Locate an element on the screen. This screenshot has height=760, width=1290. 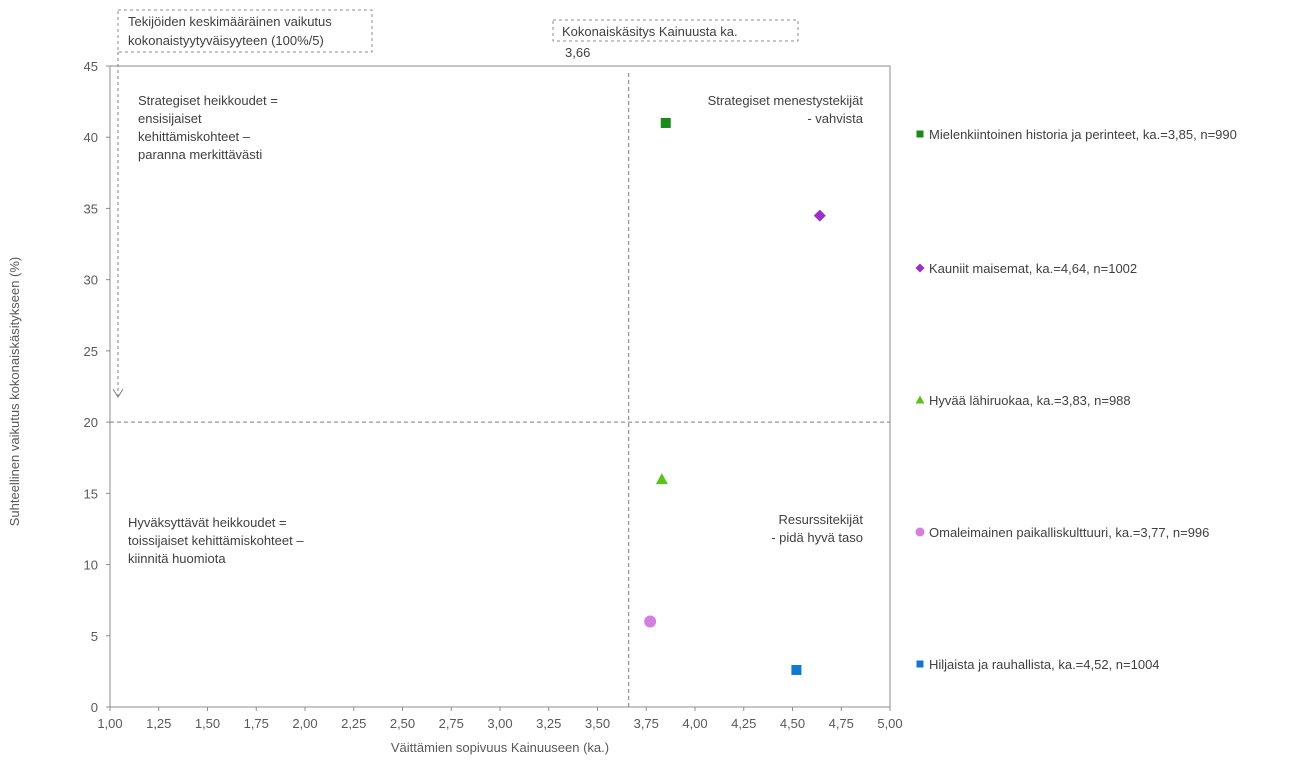
horizontal-ref-label-box is located at coordinates (245, 31).